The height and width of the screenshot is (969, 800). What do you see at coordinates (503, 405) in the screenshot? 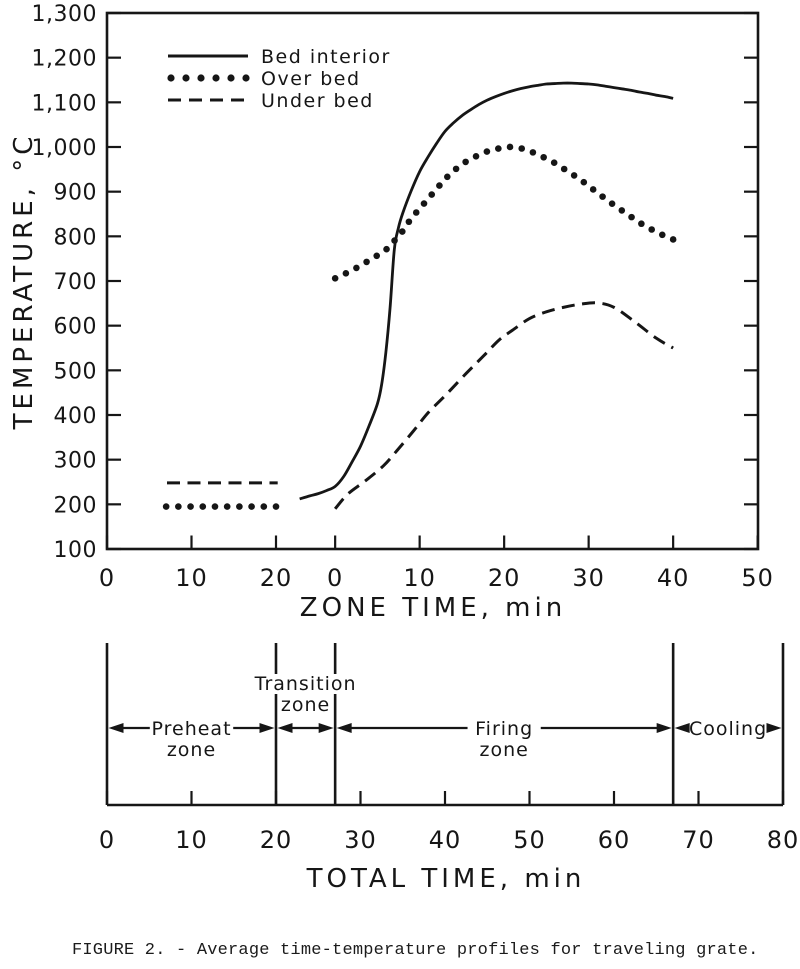
I see `series-path-dashed` at bounding box center [503, 405].